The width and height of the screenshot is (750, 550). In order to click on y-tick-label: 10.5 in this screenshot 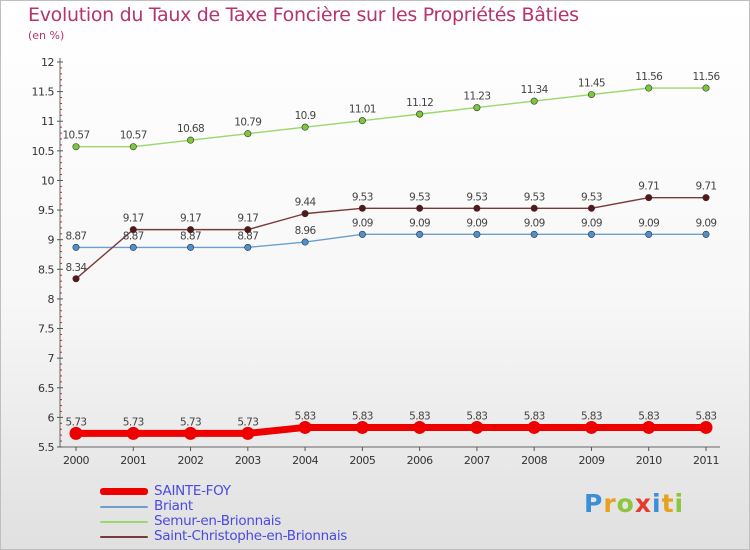, I will do `click(43, 151)`.